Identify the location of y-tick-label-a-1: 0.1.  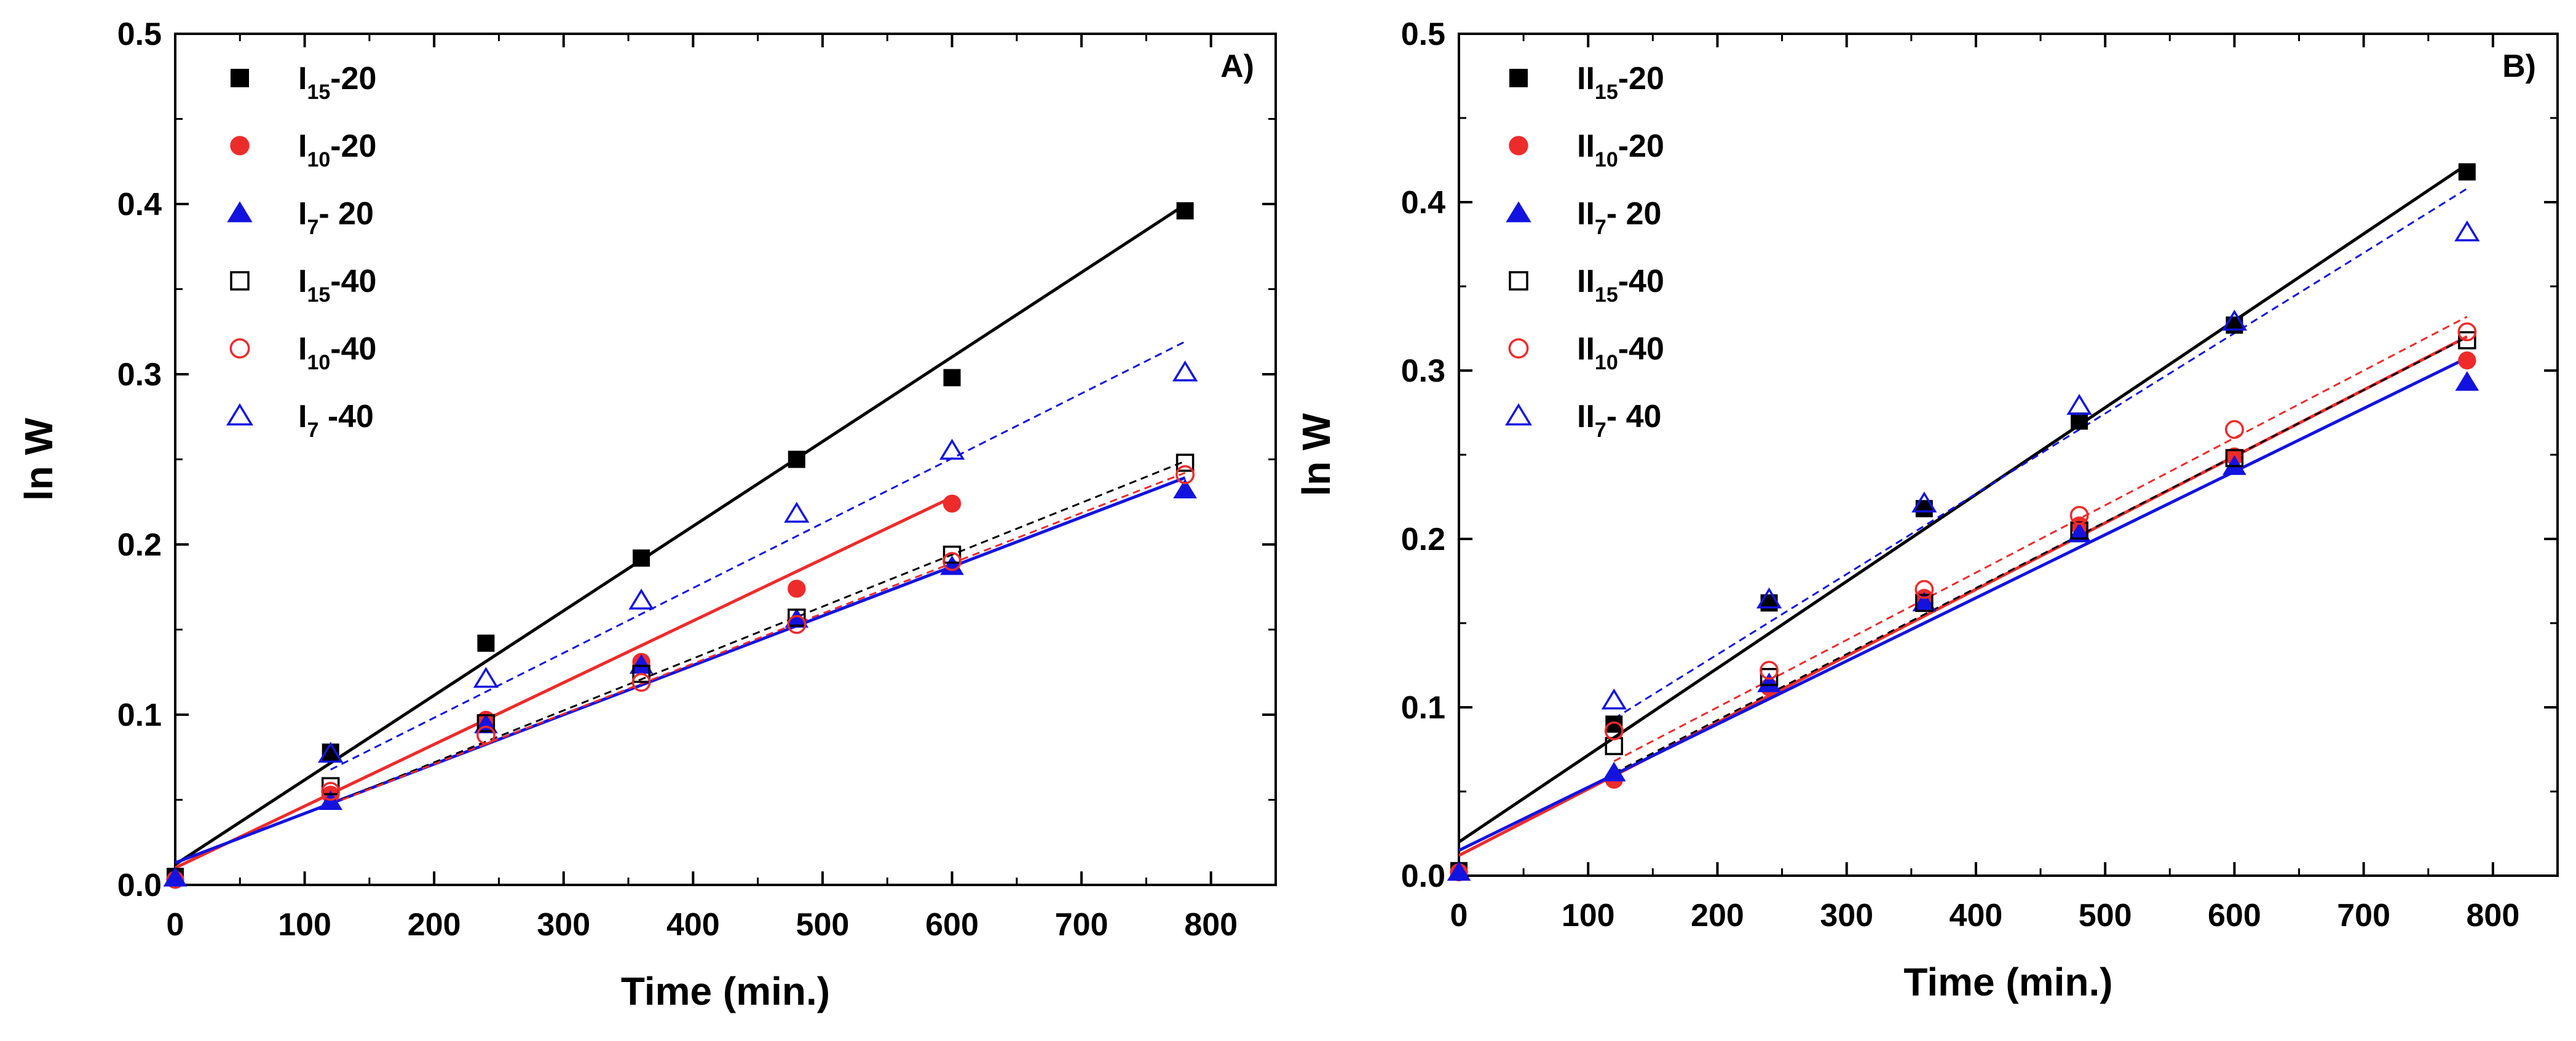
(139, 715).